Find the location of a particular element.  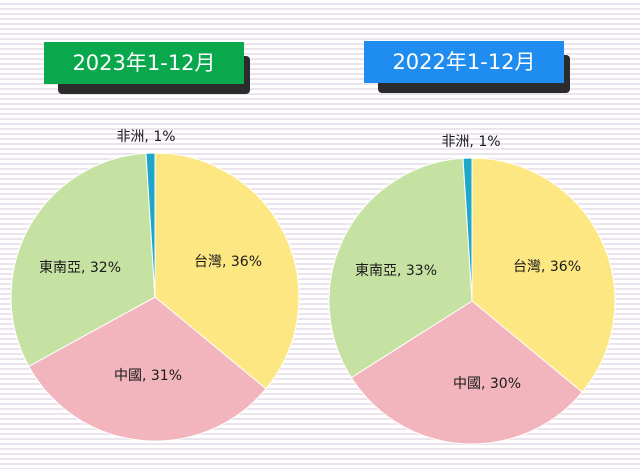

data-label-southeast-asia: 東南亞, 33% is located at coordinates (396, 271).